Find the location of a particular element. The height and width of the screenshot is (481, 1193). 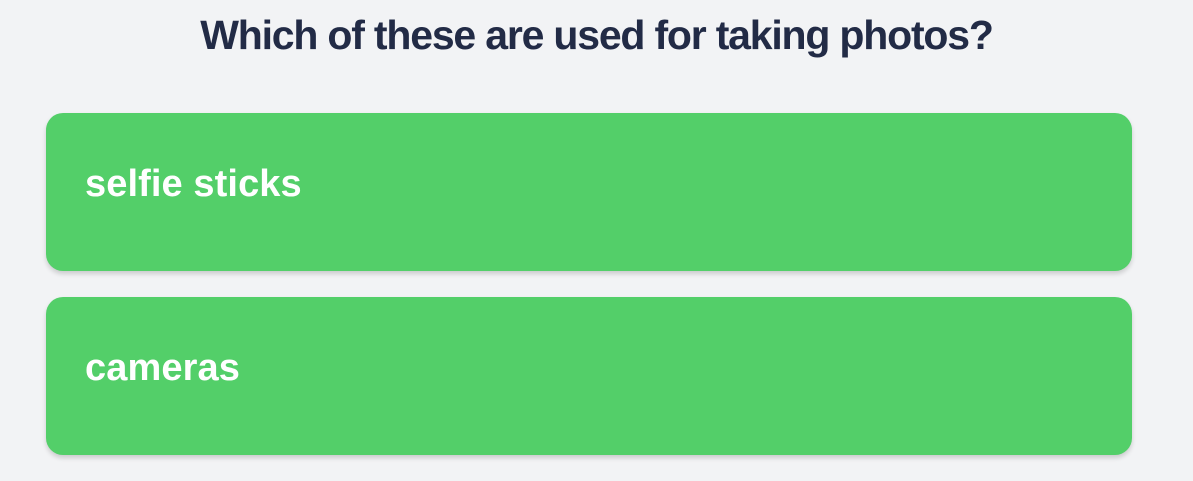

answer-label: selfie sticks is located at coordinates (193, 184).